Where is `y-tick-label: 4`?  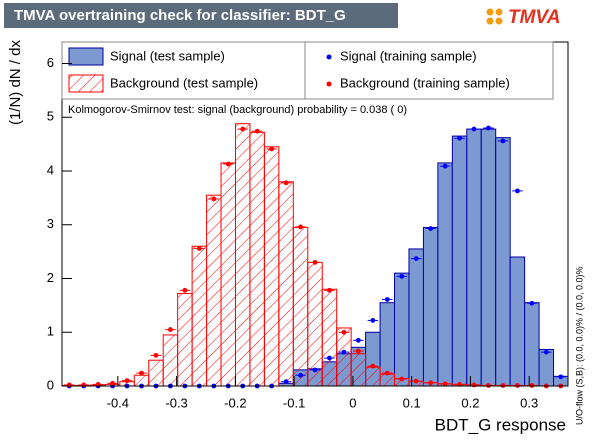 y-tick-label: 4 is located at coordinates (50, 169).